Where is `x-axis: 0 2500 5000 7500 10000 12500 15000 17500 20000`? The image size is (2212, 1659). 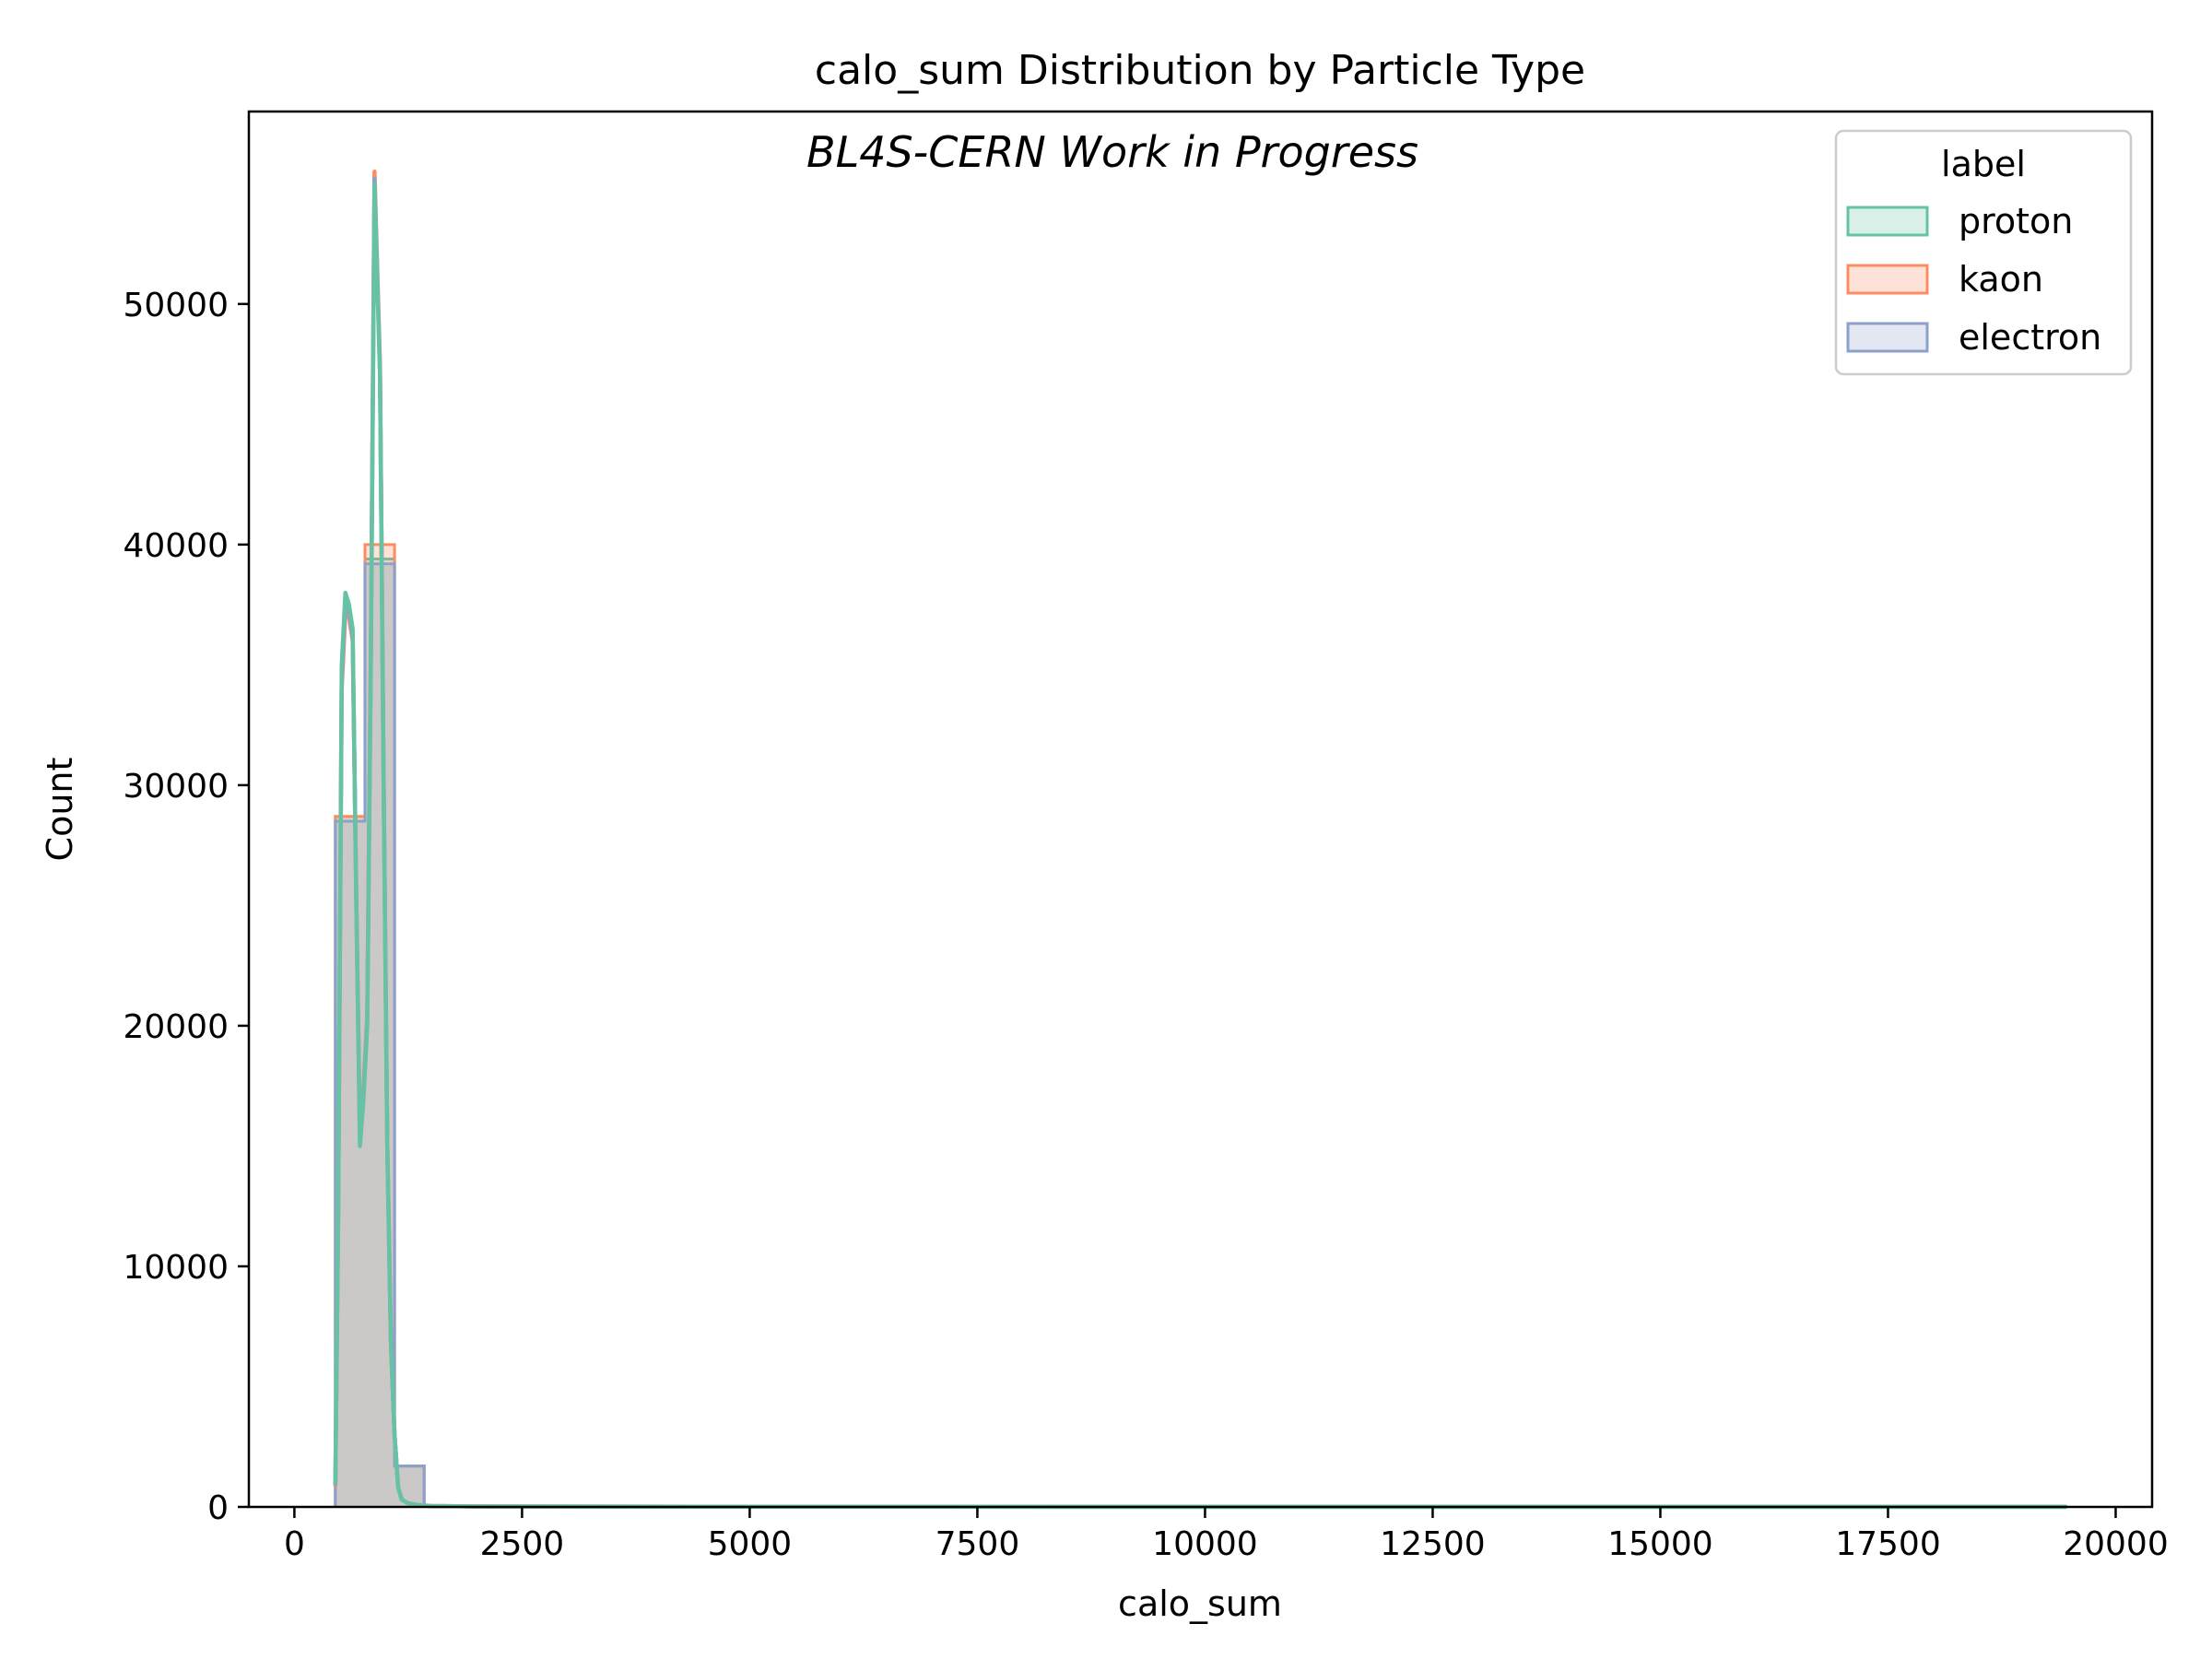
x-axis: 0 2500 5000 7500 10000 12500 15000 17500 20000 is located at coordinates (1226, 1535).